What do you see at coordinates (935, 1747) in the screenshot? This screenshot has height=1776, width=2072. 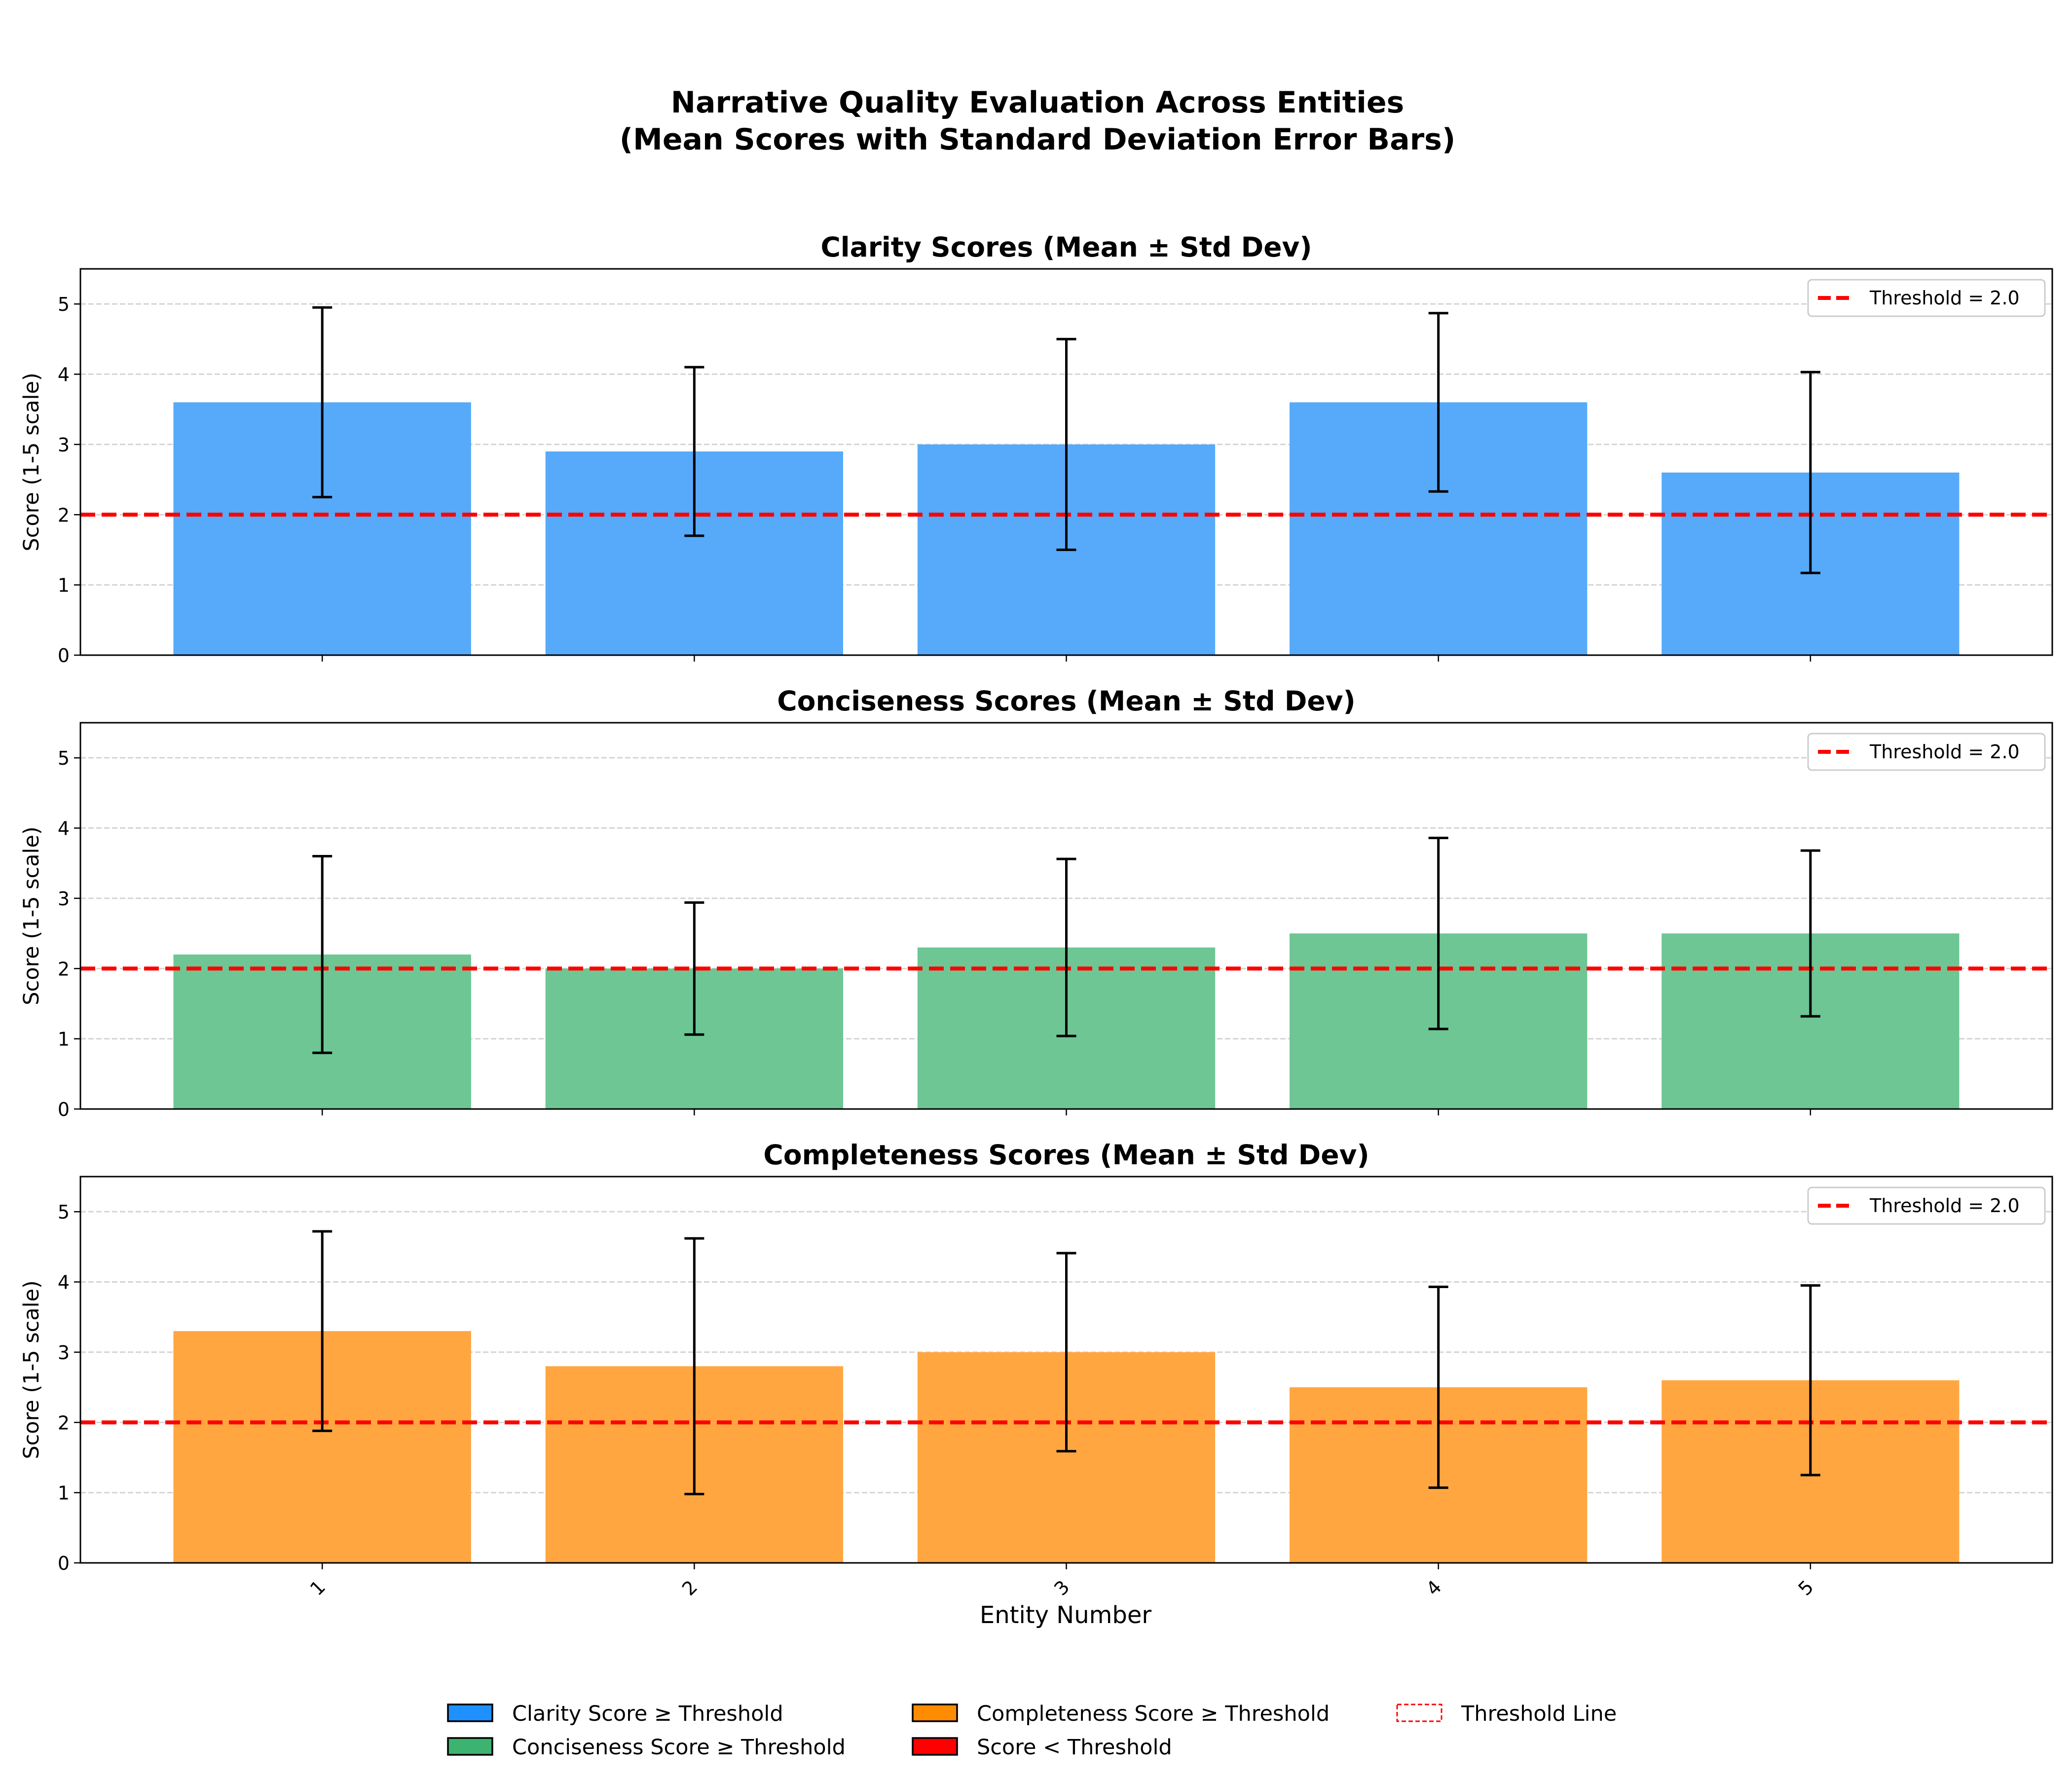 I see `legend-below-threshold-swatch` at bounding box center [935, 1747].